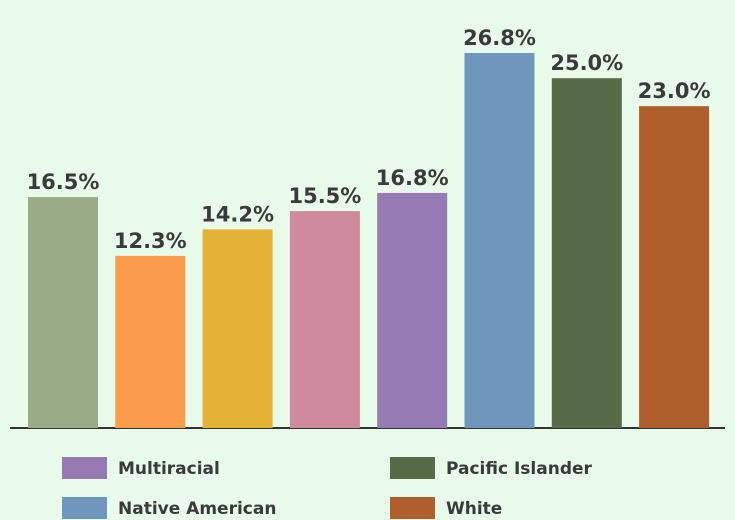  I want to click on value-label: 25.0%, so click(586, 63).